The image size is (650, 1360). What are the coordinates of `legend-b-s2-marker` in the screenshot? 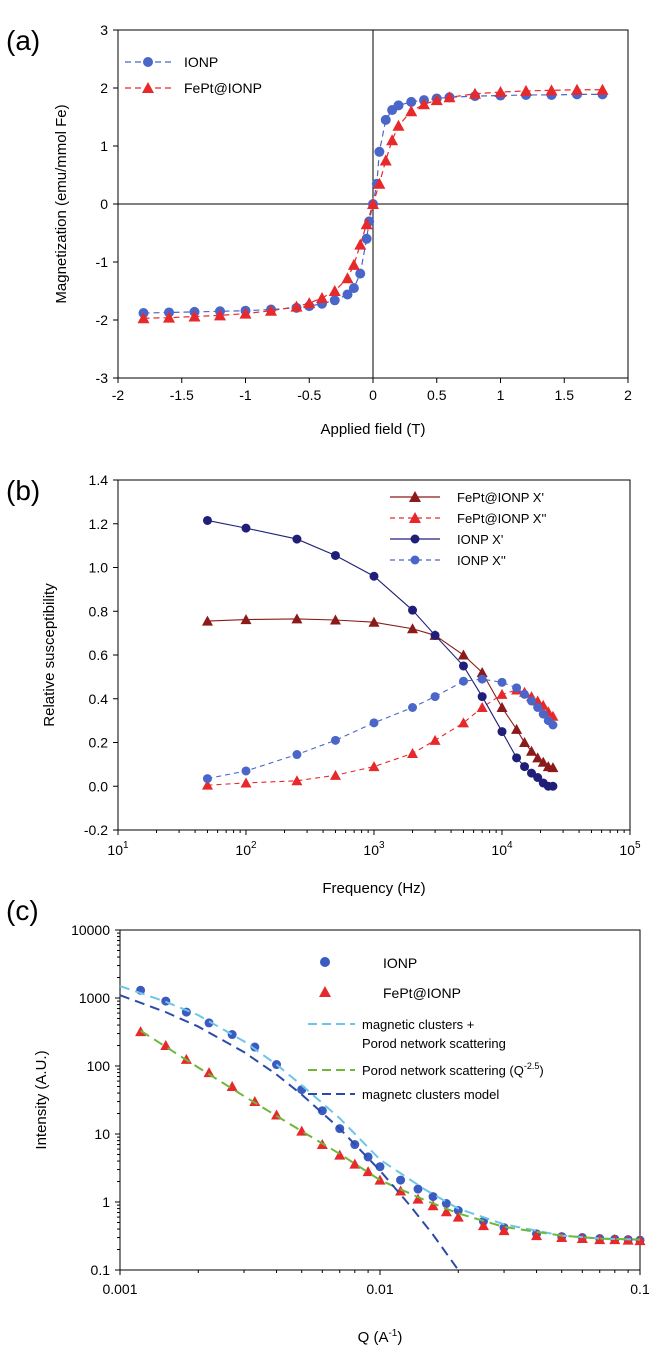 It's located at (415, 539).